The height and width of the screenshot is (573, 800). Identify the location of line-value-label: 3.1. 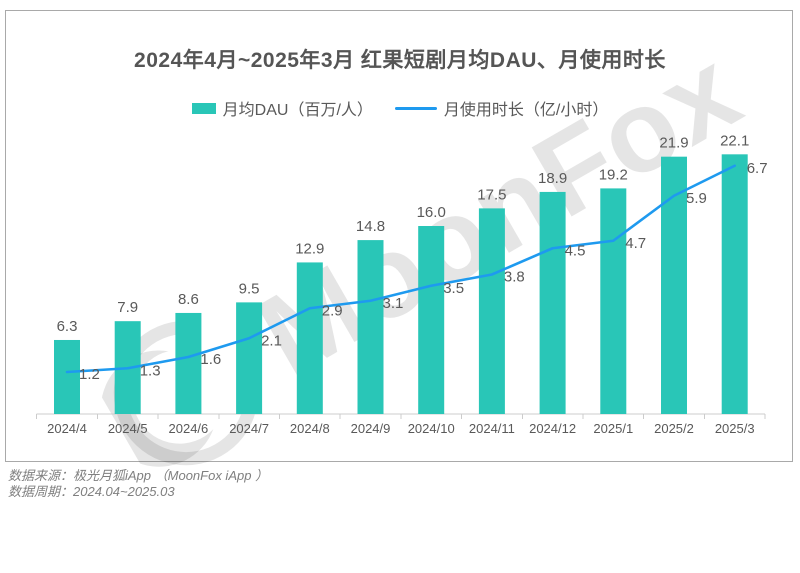
(393, 303).